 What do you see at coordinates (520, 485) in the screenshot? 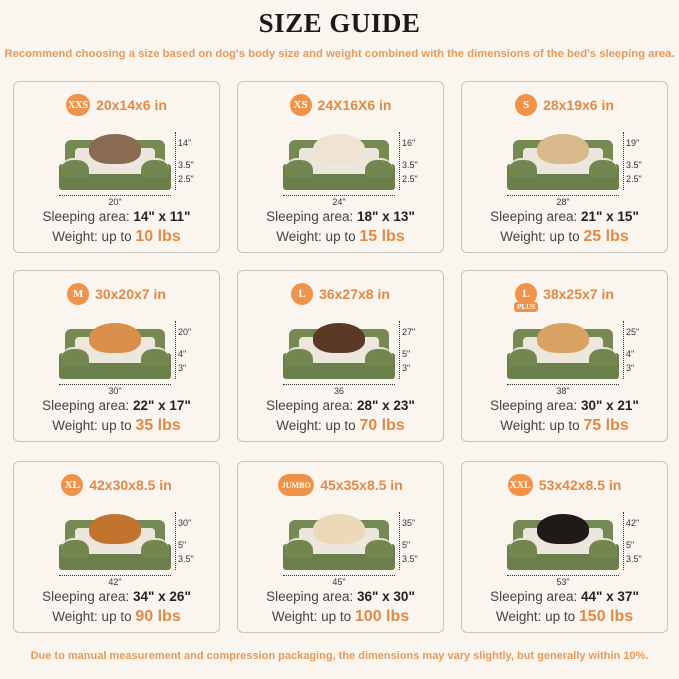
I see `size-badge-label: XXL` at bounding box center [520, 485].